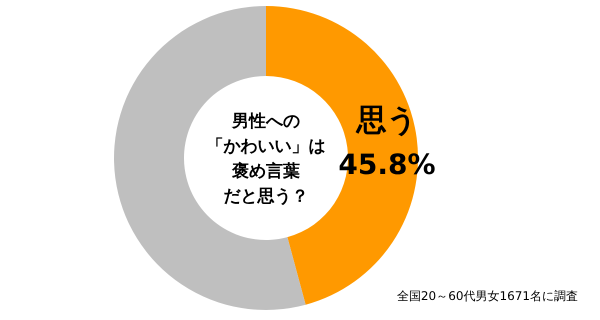  I want to click on text: 全国20～60代男女1671名に調査, so click(487, 296).